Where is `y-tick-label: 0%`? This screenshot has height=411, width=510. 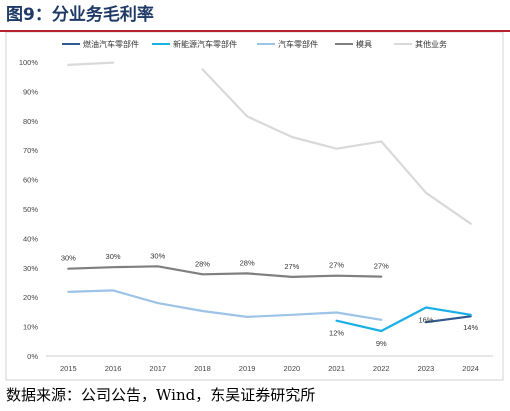 y-tick-label: 0% is located at coordinates (32, 356).